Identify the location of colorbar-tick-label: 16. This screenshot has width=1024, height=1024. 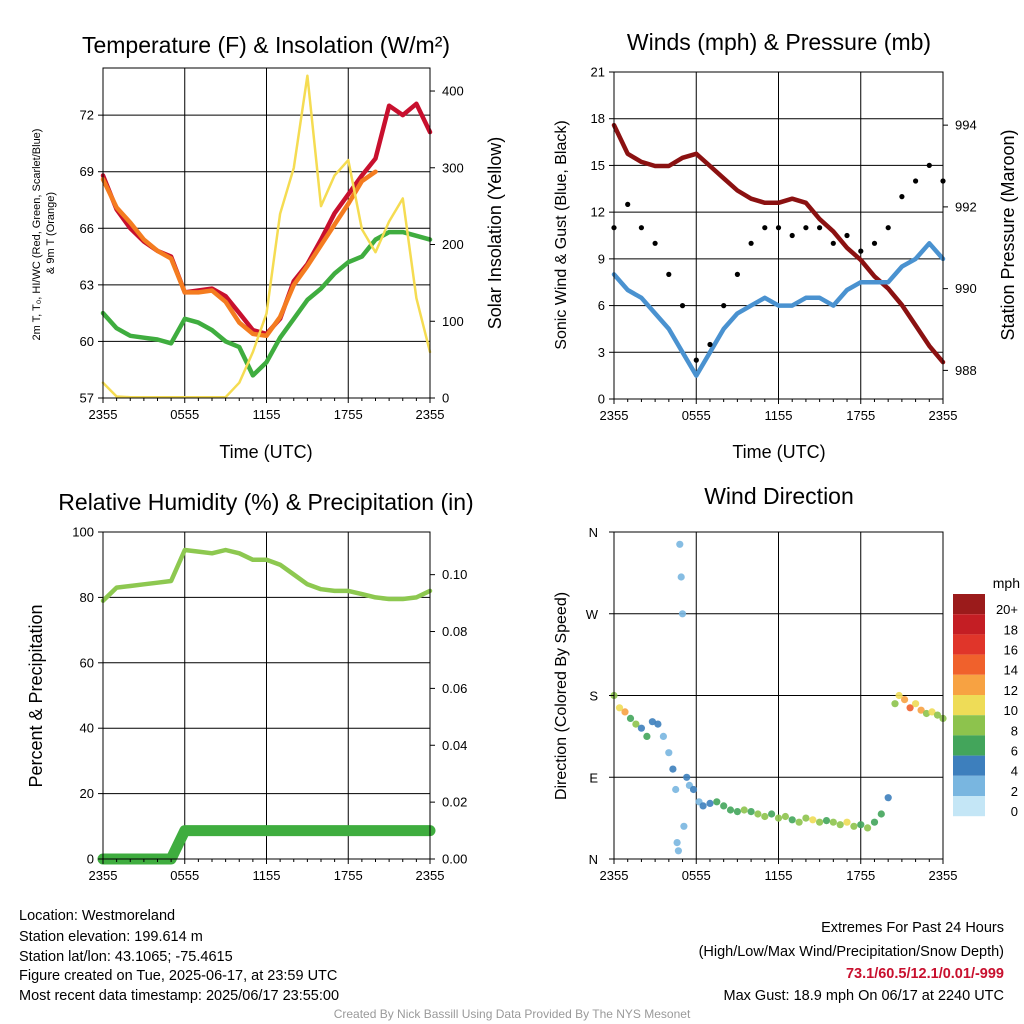
(1011, 650).